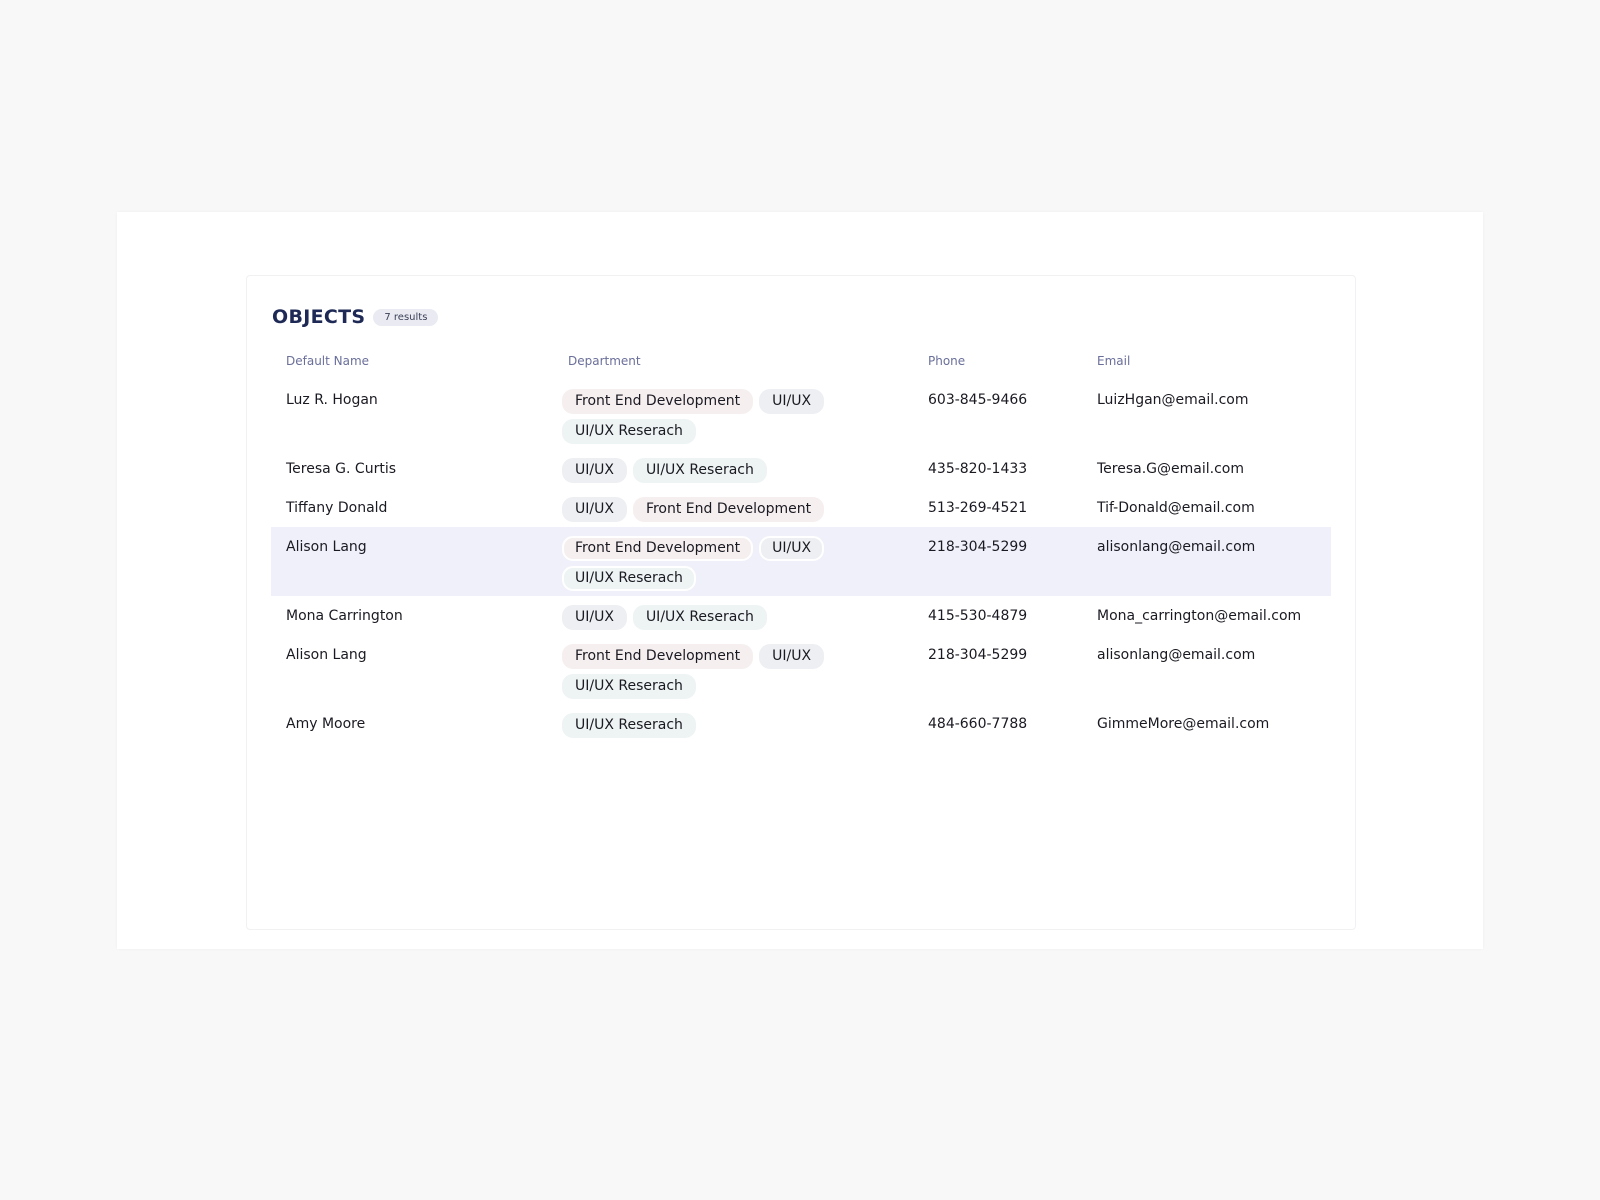 The height and width of the screenshot is (1200, 1600). I want to click on department-cell: UI/UX Reserach, so click(697, 723).